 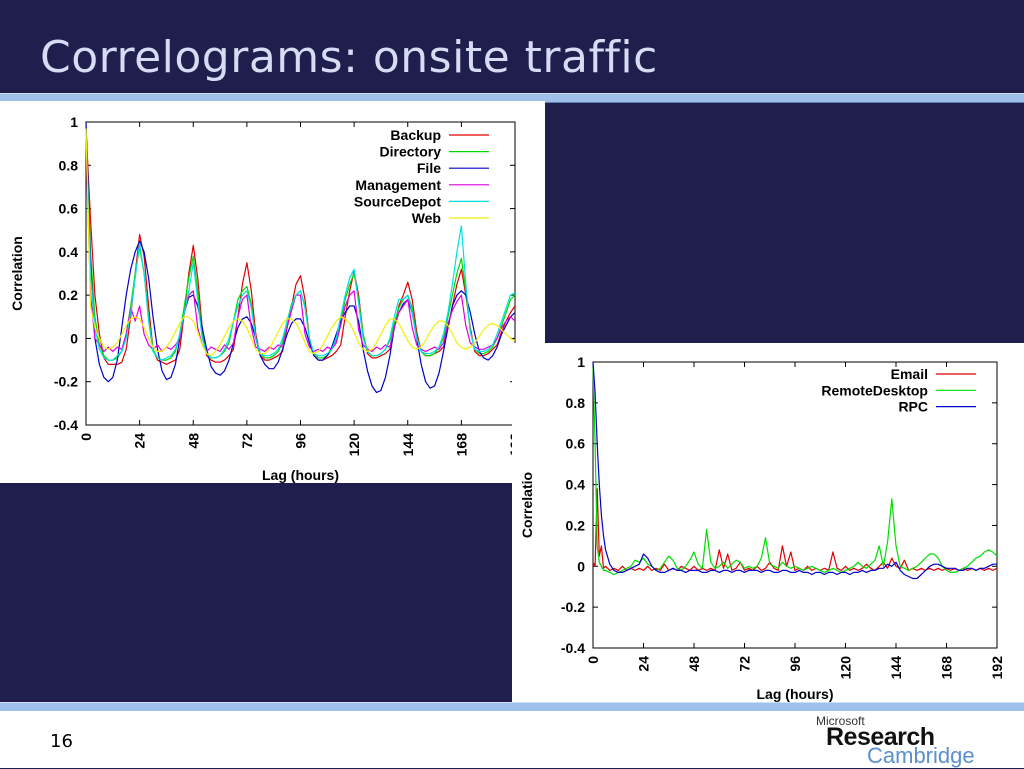 What do you see at coordinates (429, 168) in the screenshot?
I see `legend-label: File` at bounding box center [429, 168].